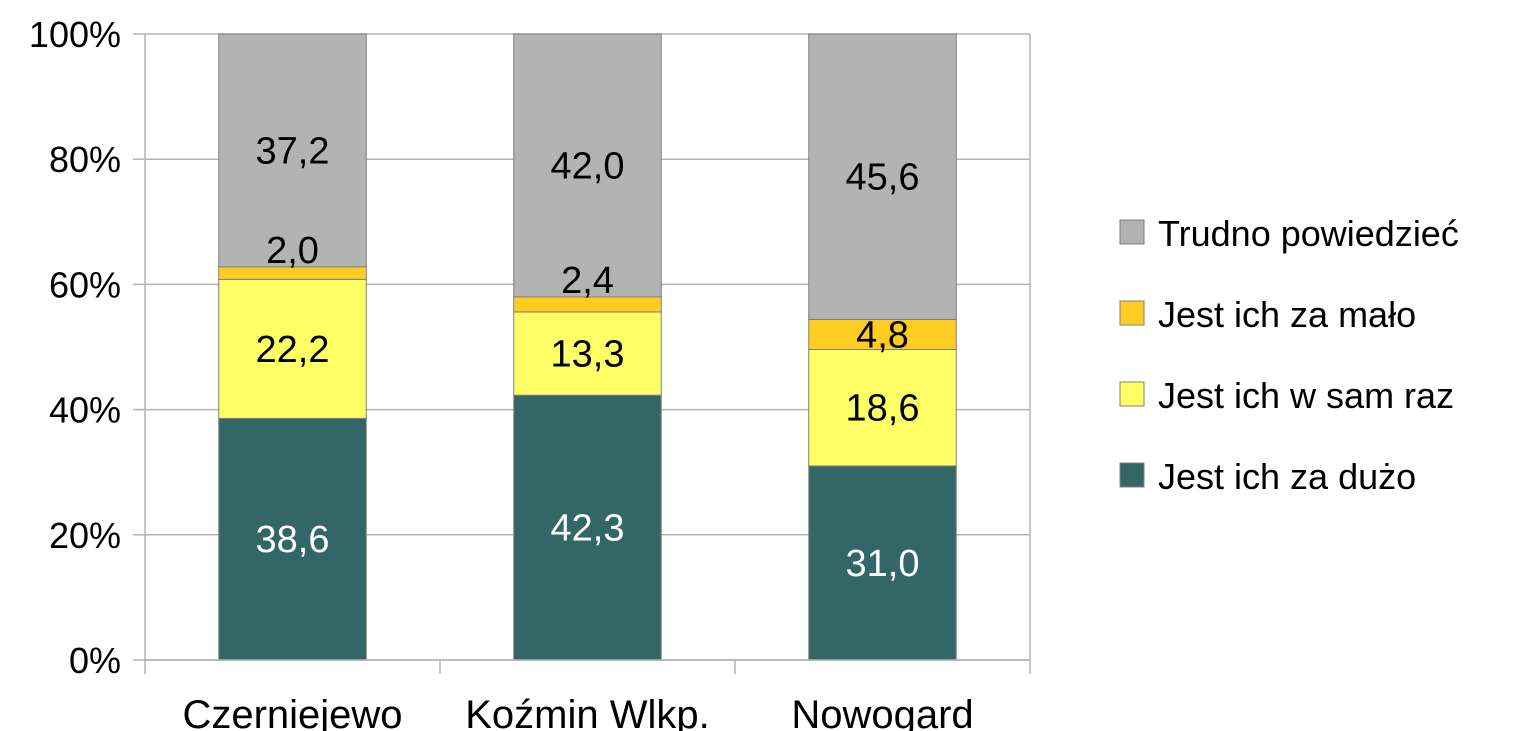 The image size is (1514, 731). I want to click on data-label: 4,8, so click(882, 335).